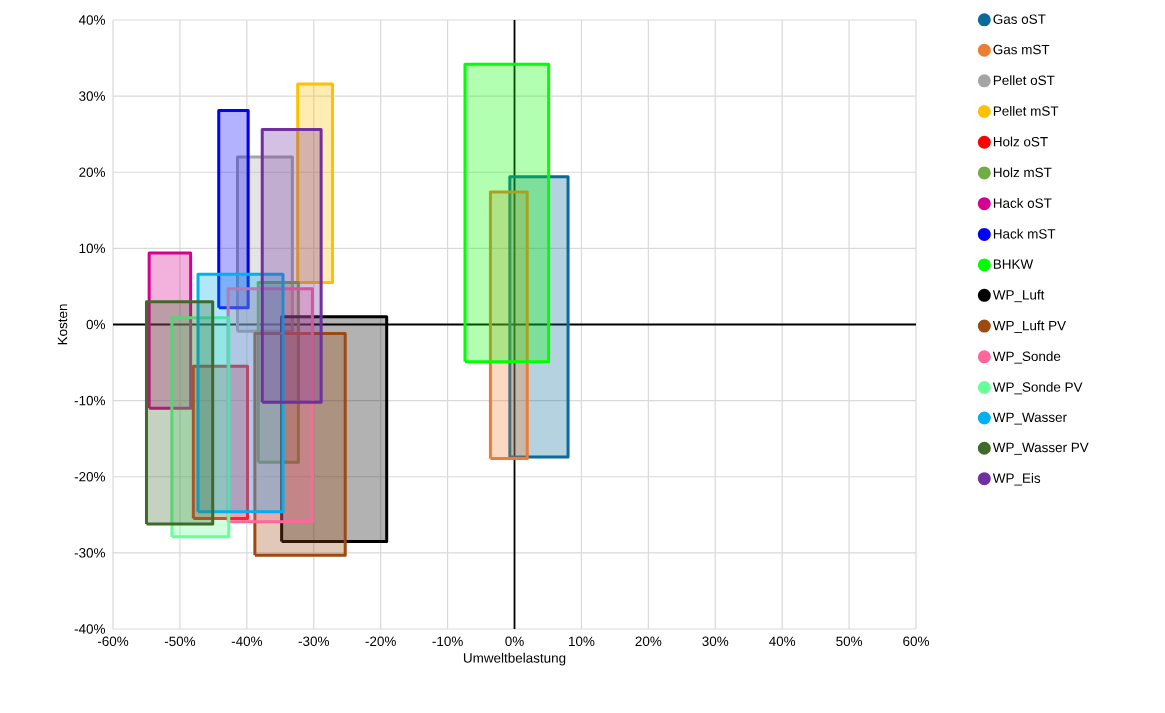  I want to click on legend-label: Gas mST, so click(1021, 49).